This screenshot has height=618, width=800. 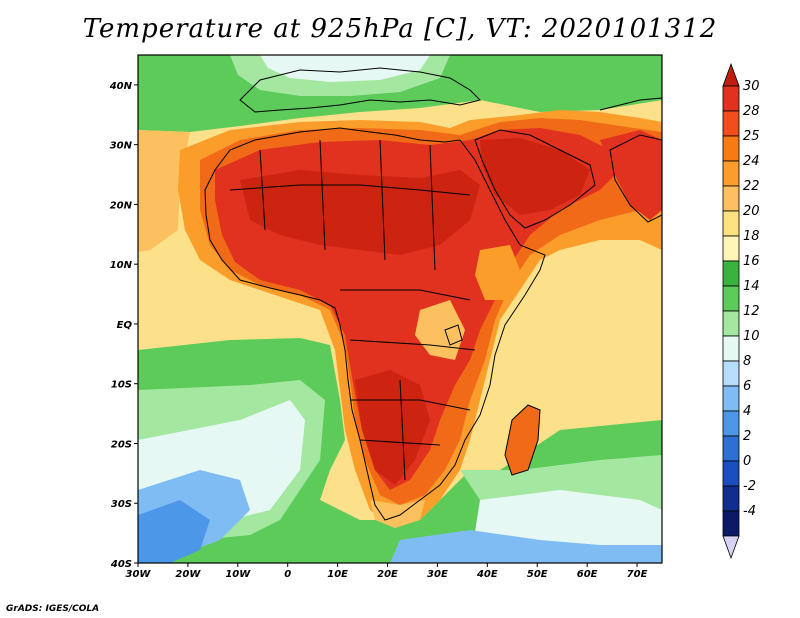 I want to click on field-southern-hot, so click(x=392, y=427).